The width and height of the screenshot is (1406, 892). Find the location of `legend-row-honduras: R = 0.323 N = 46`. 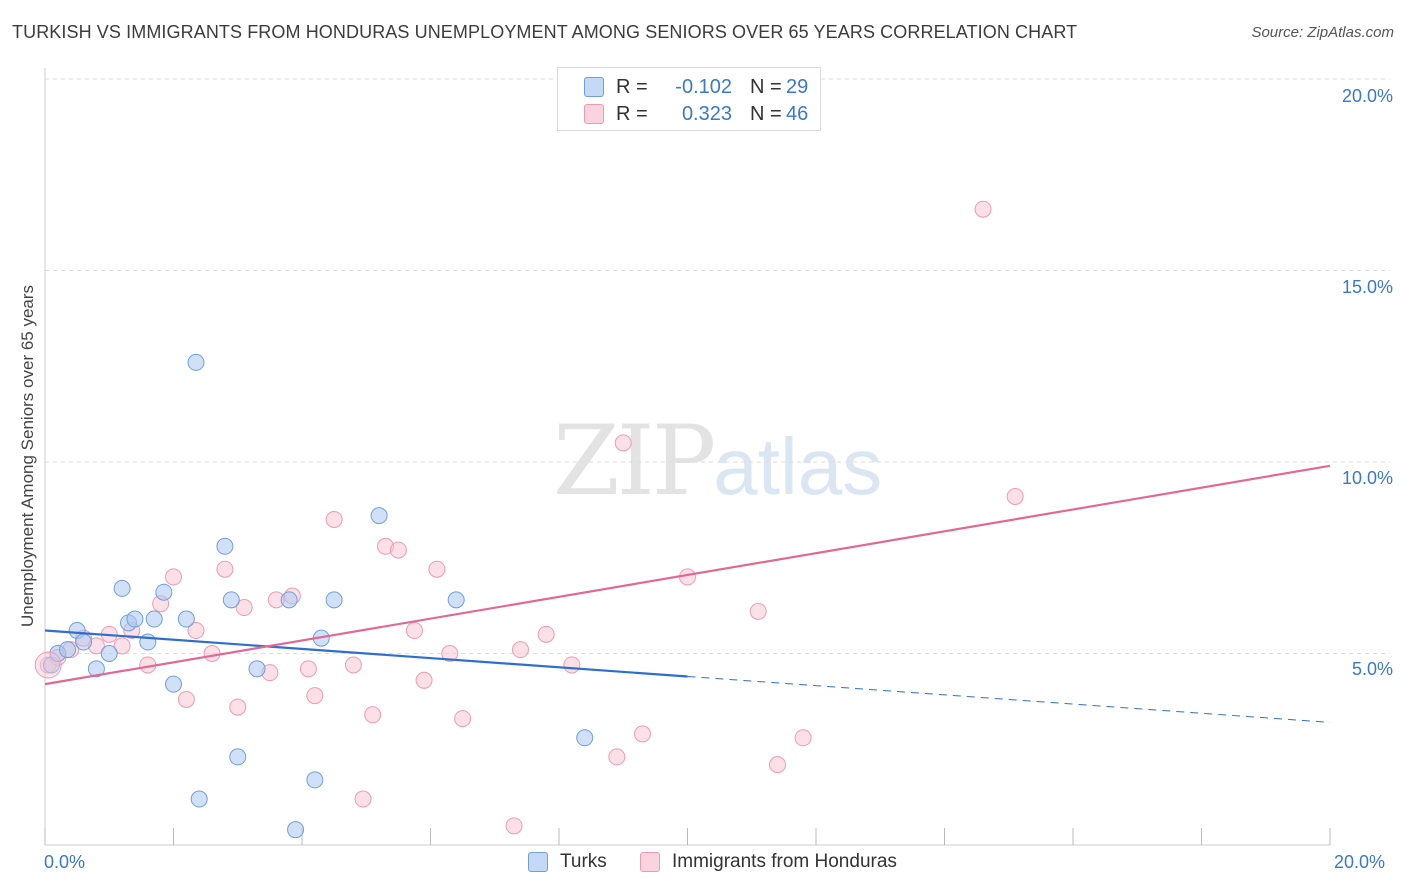

legend-row-honduras: R = 0.323 N = 46 is located at coordinates (696, 114).